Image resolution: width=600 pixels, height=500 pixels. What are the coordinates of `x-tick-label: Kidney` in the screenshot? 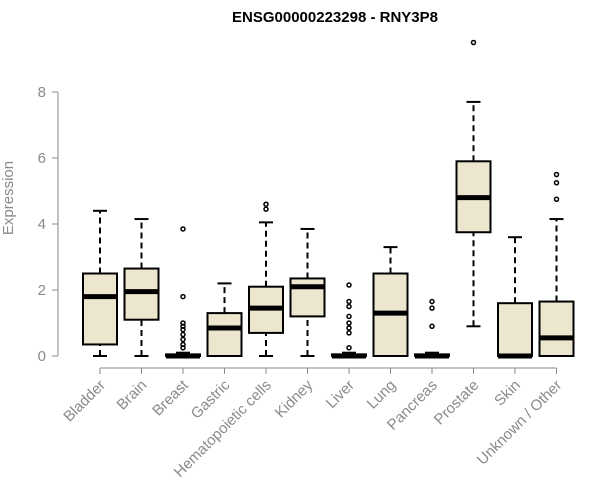 It's located at (294, 398).